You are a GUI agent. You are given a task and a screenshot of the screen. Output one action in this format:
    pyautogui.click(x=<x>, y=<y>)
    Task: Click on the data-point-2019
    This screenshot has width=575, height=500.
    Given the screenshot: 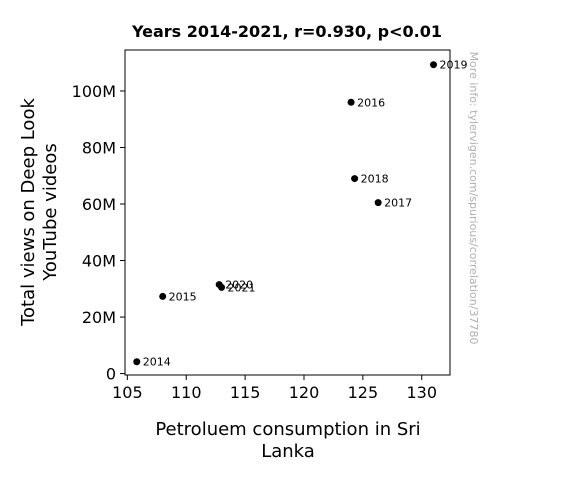 What is the action you would take?
    pyautogui.click(x=434, y=65)
    